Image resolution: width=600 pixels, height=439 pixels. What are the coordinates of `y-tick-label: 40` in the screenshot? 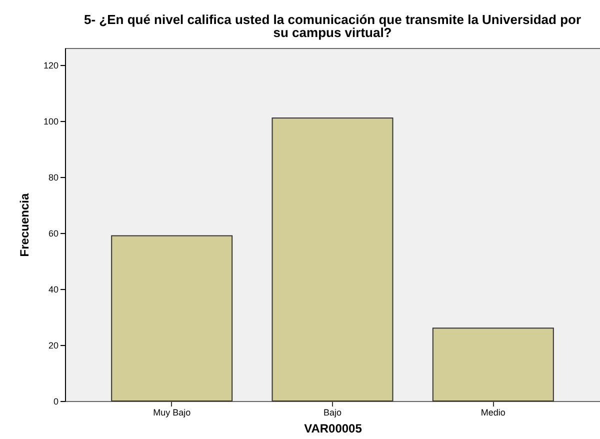 It's located at (53, 289).